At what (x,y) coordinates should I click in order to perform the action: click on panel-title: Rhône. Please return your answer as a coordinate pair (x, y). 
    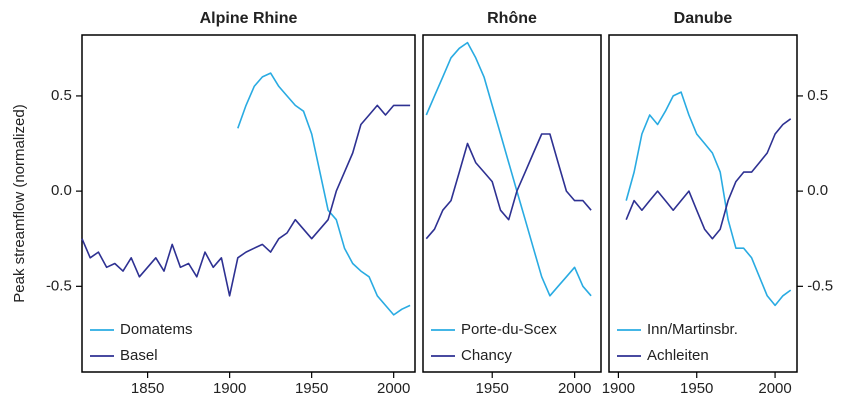
    Looking at the image, I should click on (512, 18).